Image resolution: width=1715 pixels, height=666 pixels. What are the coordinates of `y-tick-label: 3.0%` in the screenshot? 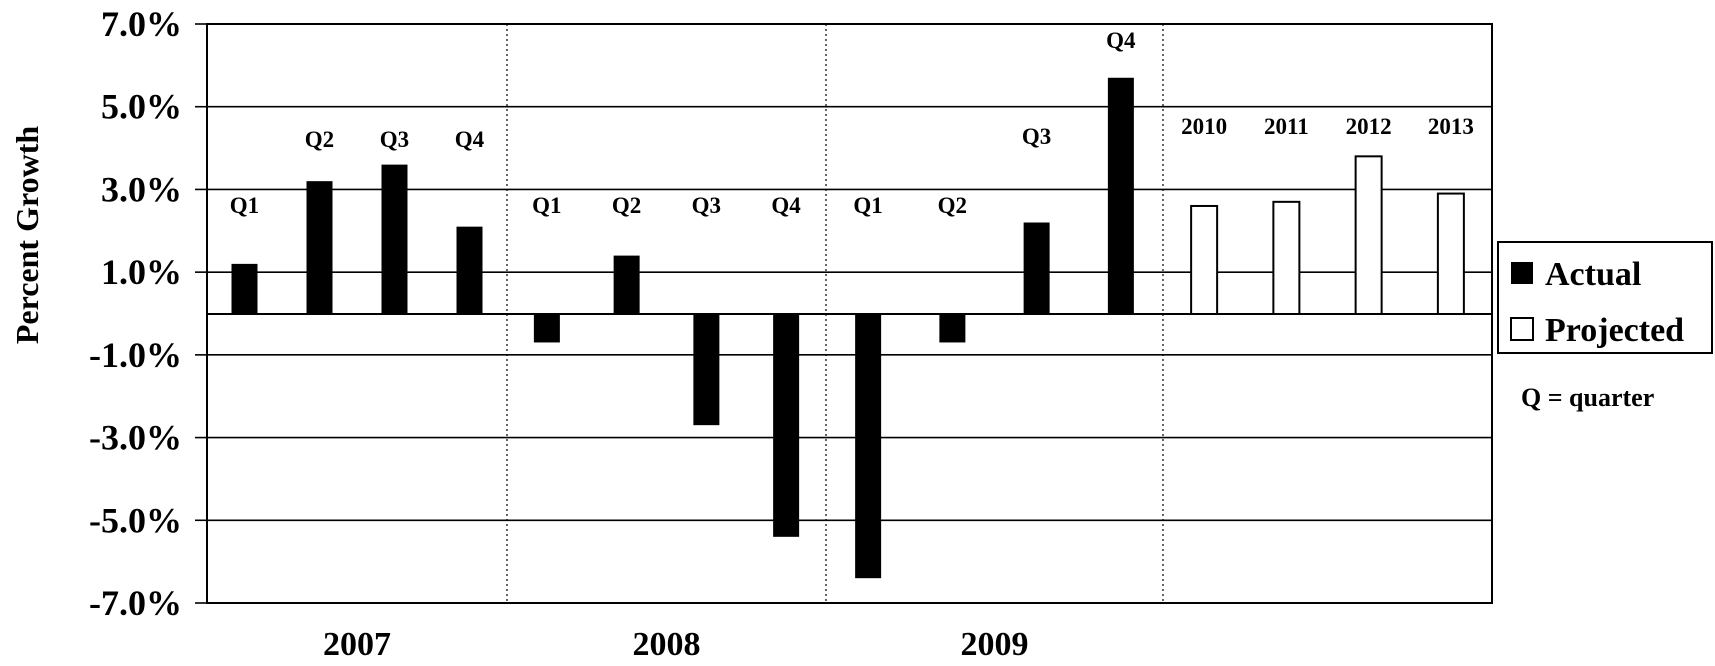 It's located at (141, 189).